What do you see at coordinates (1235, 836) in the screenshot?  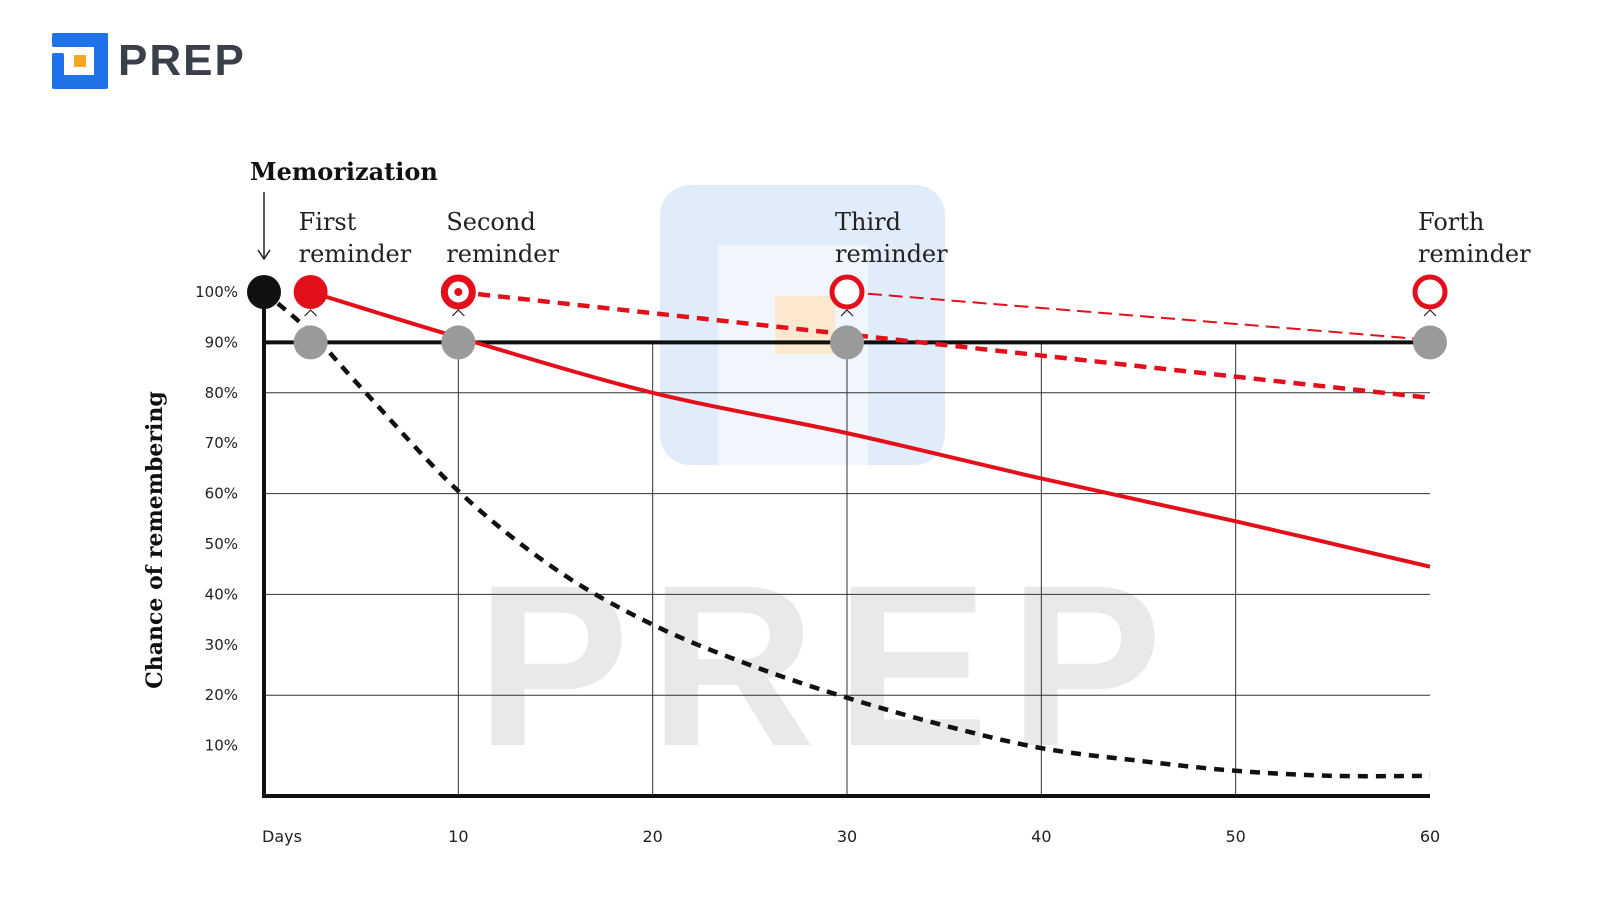 I see `x-tick-label-50: 50` at bounding box center [1235, 836].